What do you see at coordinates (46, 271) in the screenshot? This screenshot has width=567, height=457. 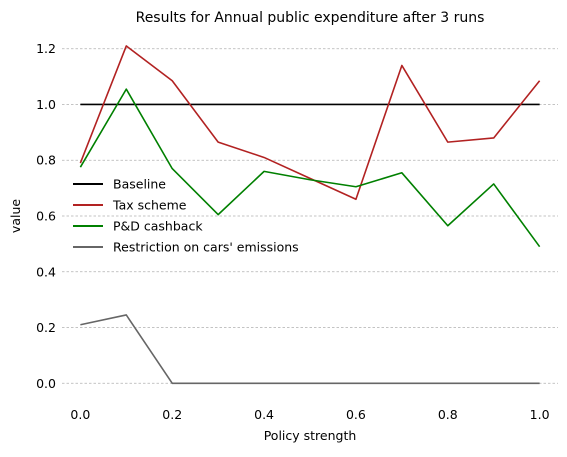 I see `y-tick-label: 0.4` at bounding box center [46, 271].